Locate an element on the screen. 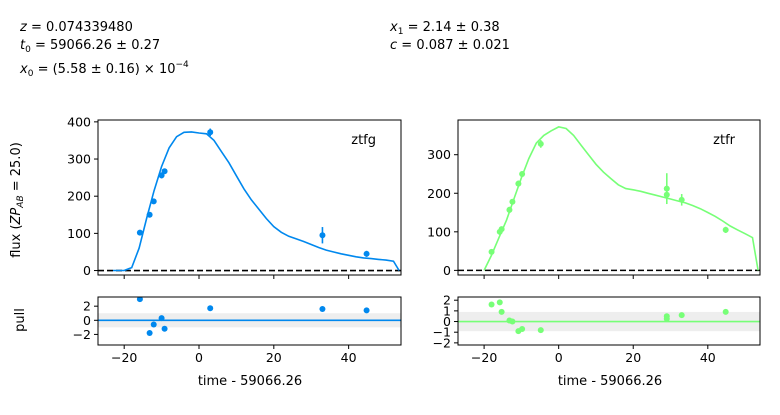 The image size is (780, 415). param-z: z = 0.074339480 is located at coordinates (76, 27).